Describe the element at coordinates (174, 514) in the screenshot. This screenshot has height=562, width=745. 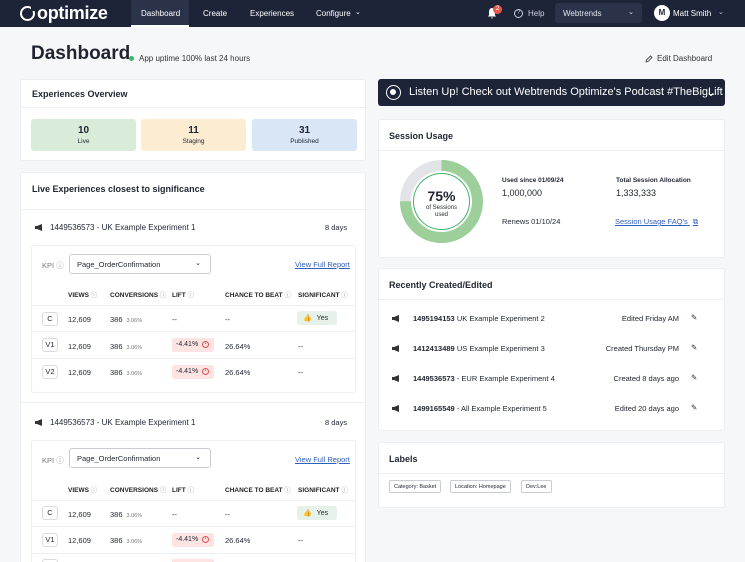
I see `lift-value: --` at that location.